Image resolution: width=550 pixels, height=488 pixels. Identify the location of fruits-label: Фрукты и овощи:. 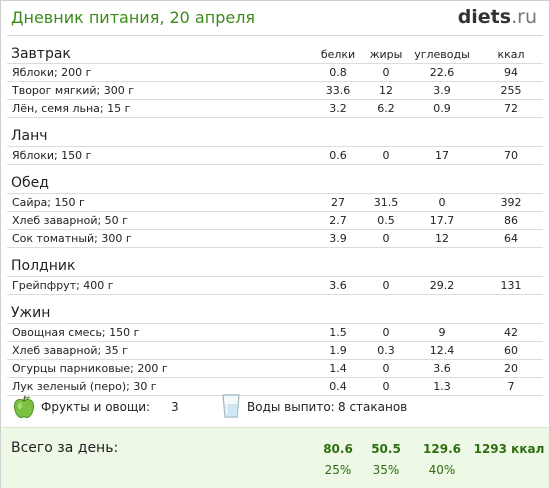
(96, 407).